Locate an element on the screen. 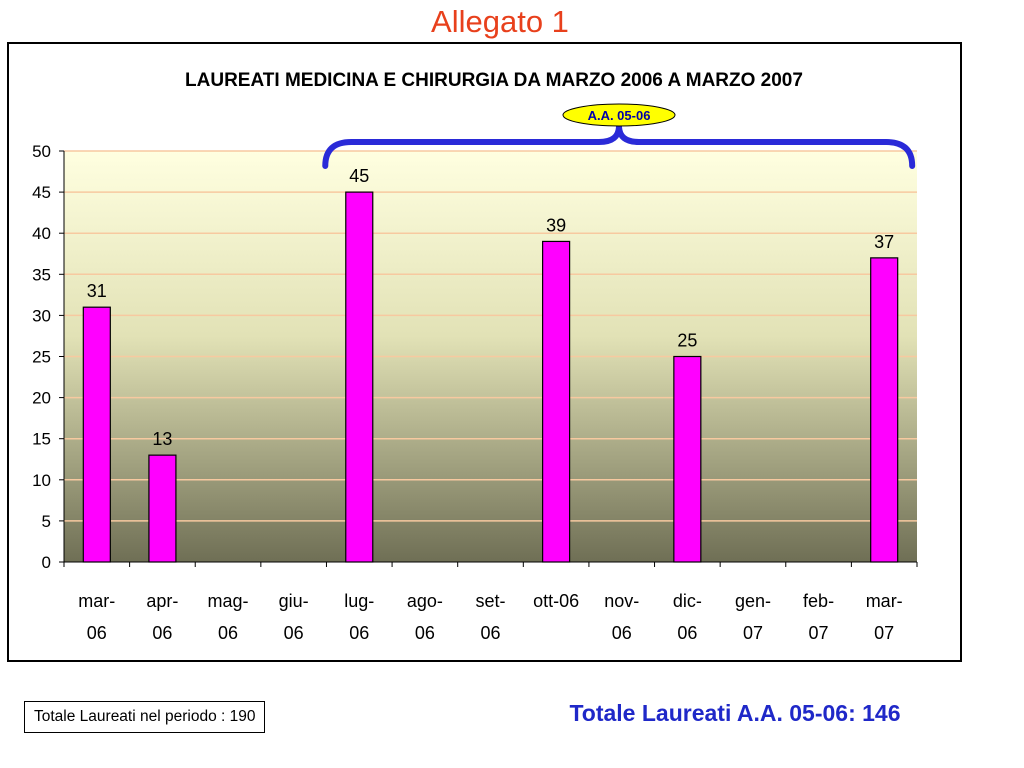 This screenshot has height=768, width=1024. x-tick-label: gen-07 is located at coordinates (753, 617).